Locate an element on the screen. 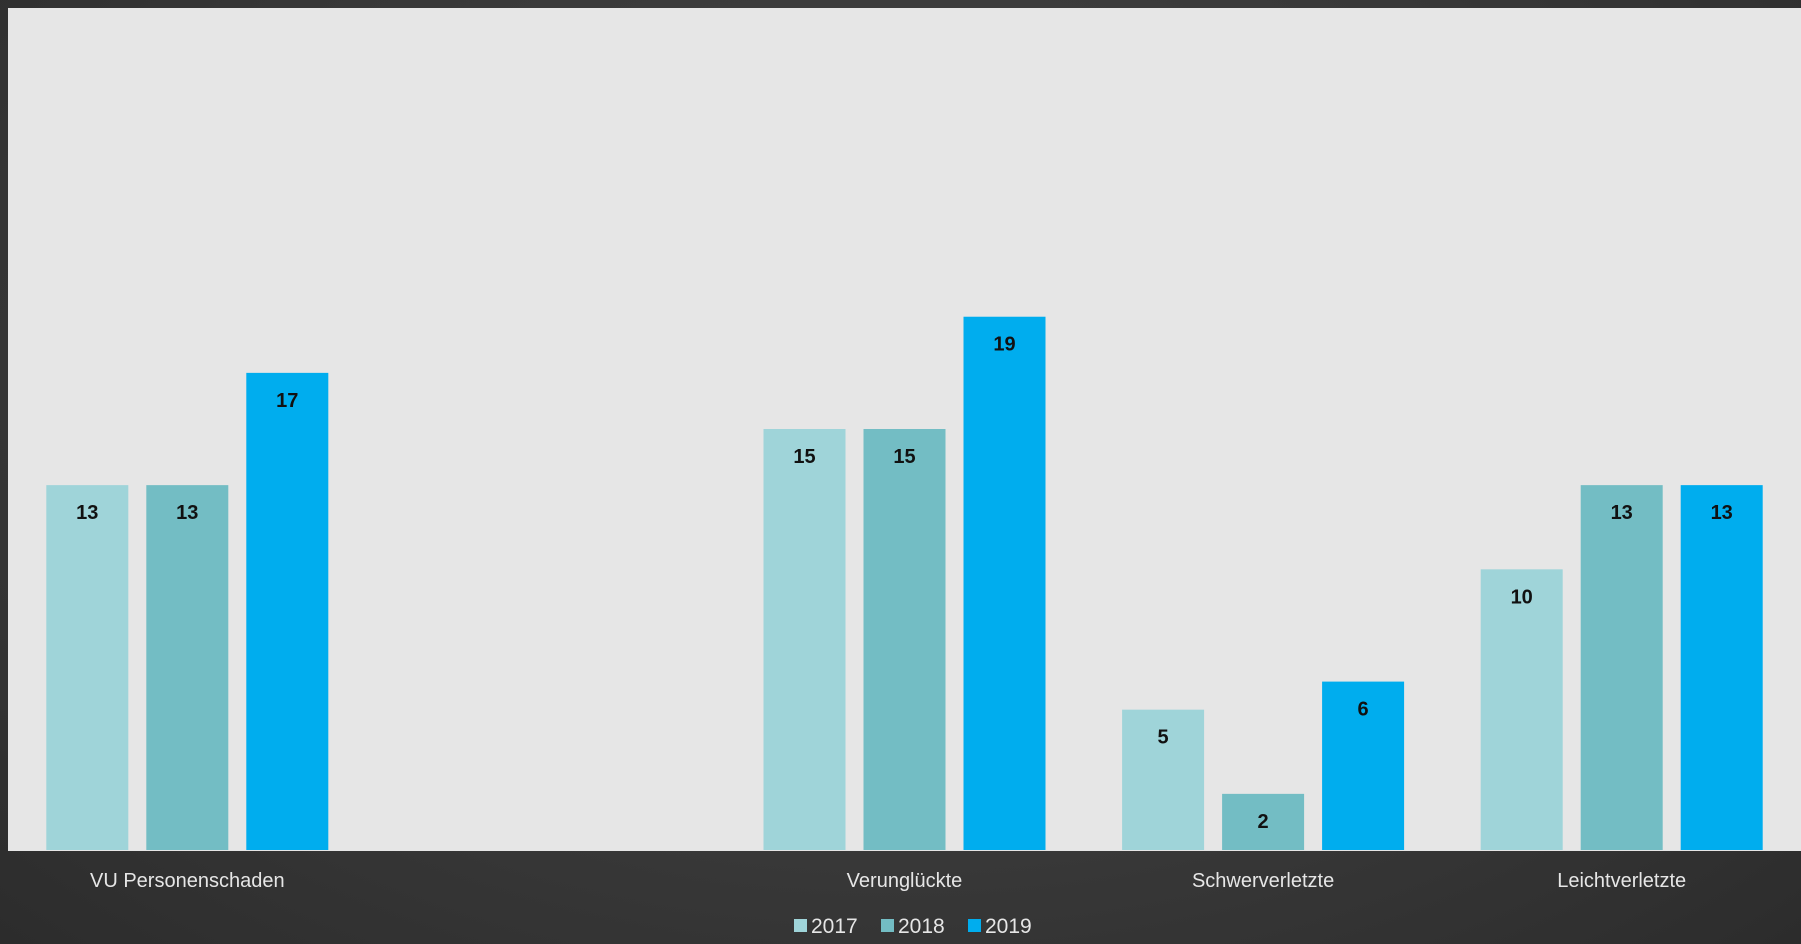 This screenshot has width=1801, height=944. category-label: Leichtverletzte is located at coordinates (1621, 881).